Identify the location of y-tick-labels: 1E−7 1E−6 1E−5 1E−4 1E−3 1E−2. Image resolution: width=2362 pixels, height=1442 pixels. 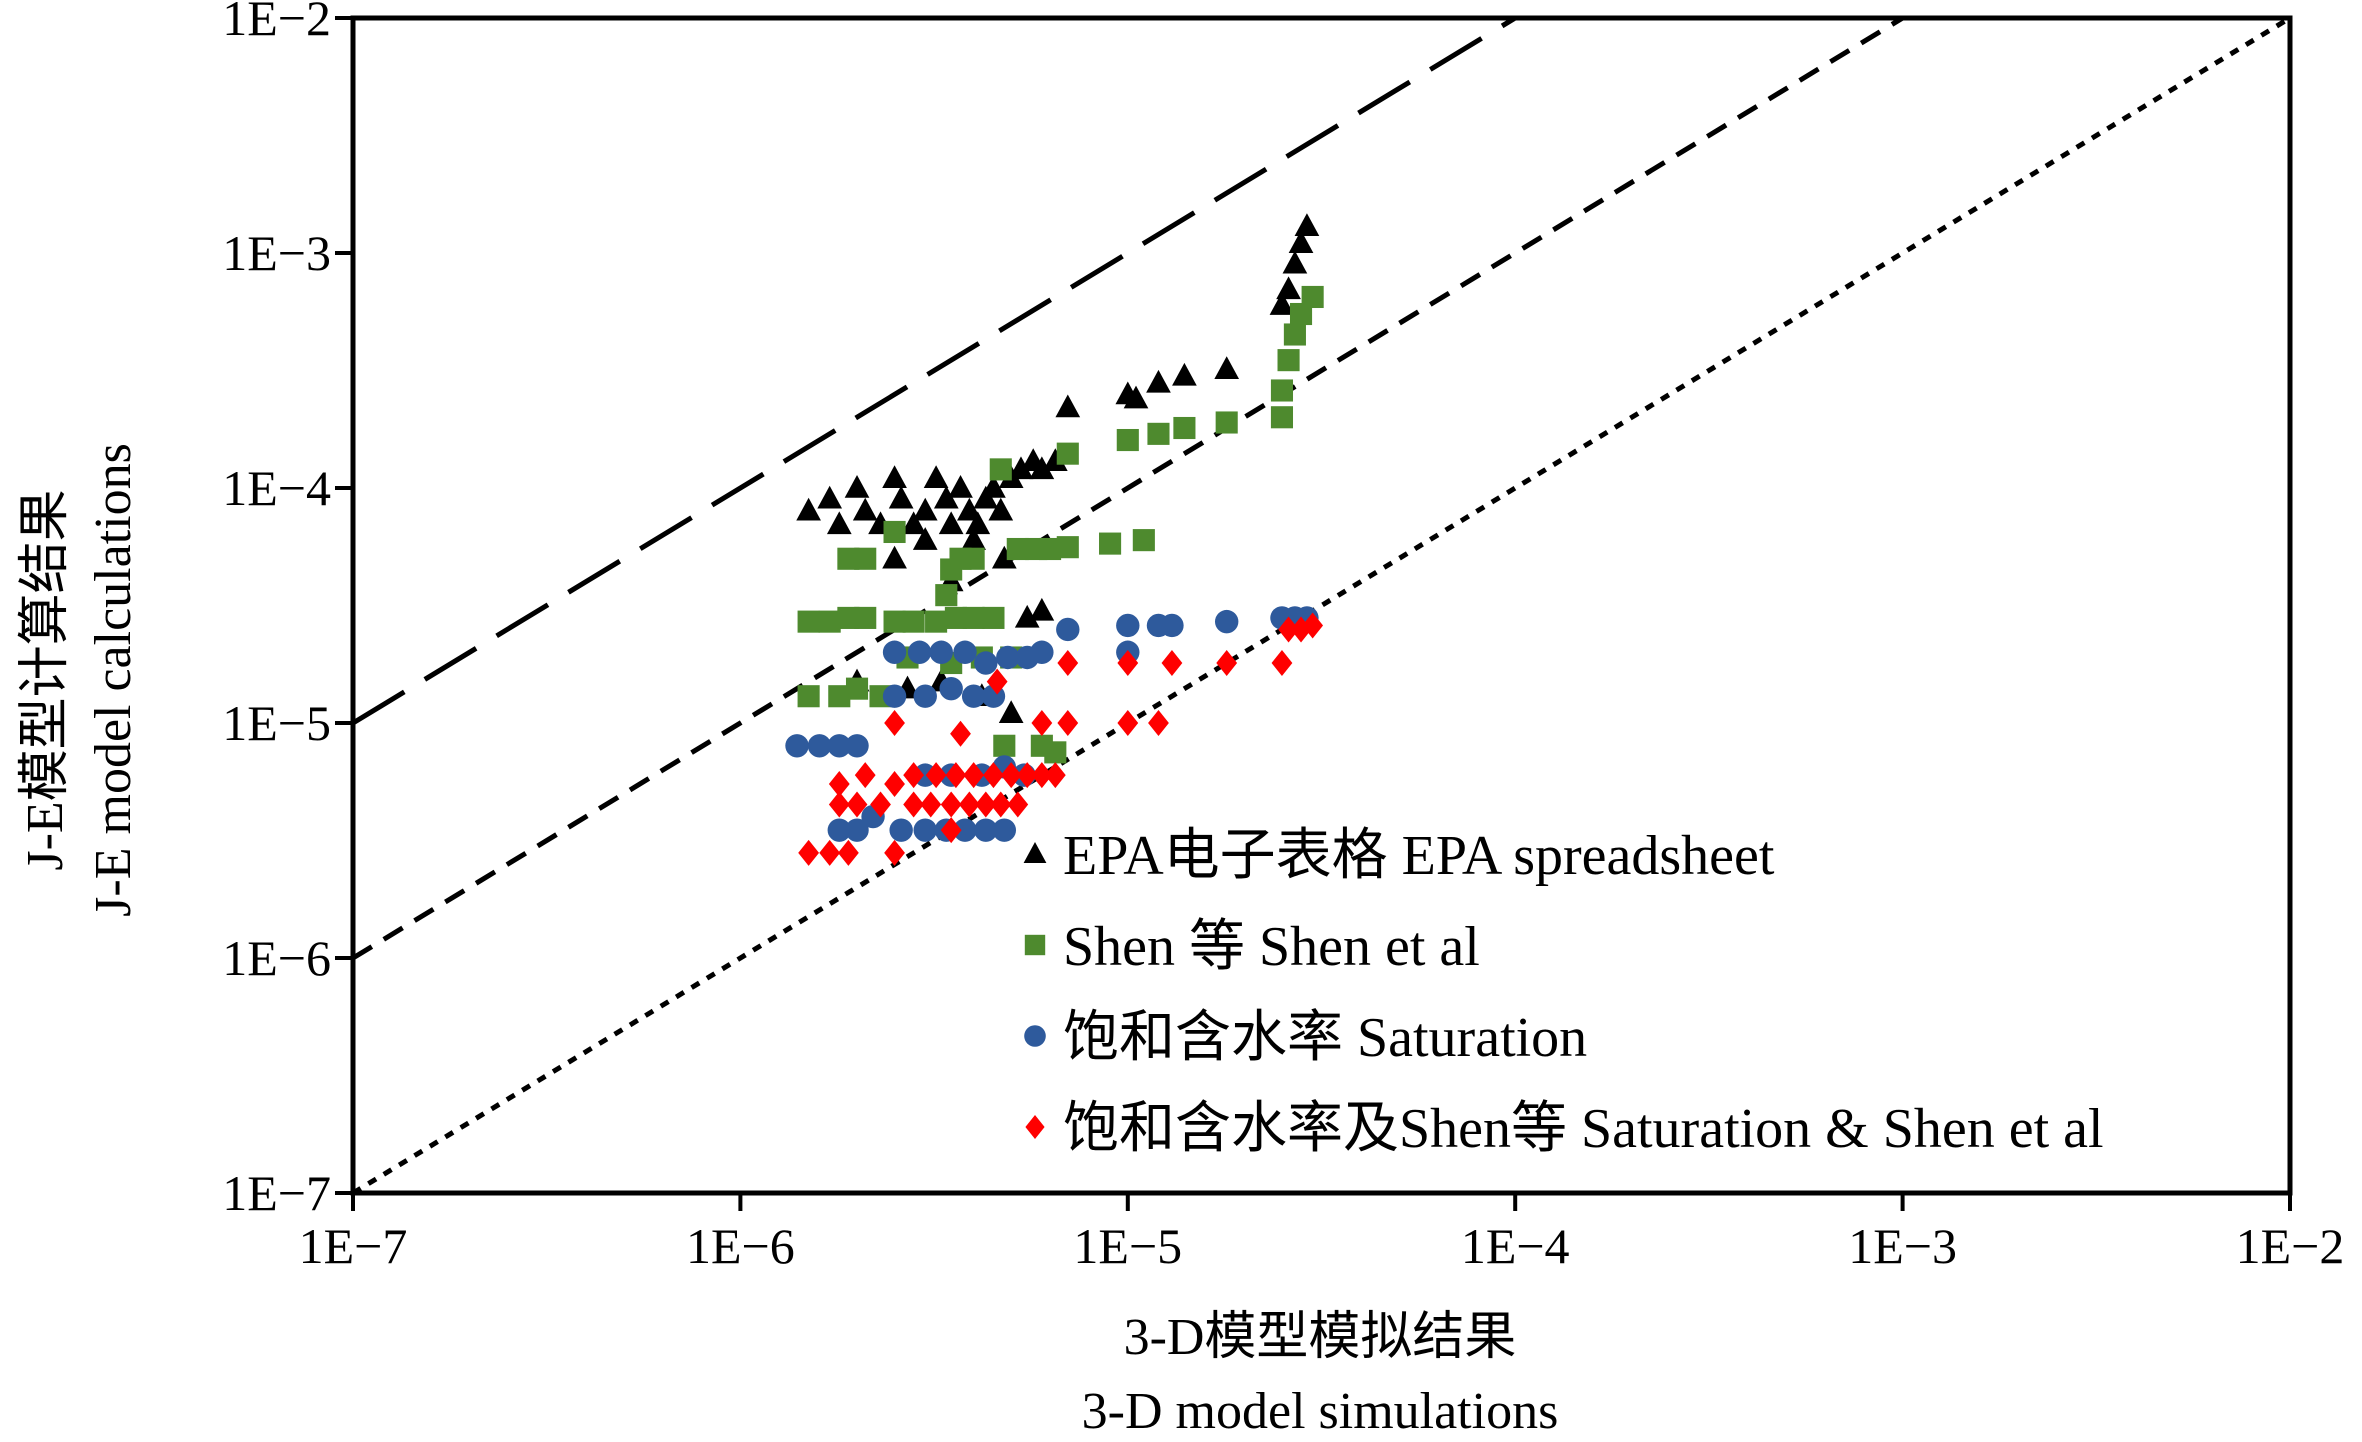
(276, 610).